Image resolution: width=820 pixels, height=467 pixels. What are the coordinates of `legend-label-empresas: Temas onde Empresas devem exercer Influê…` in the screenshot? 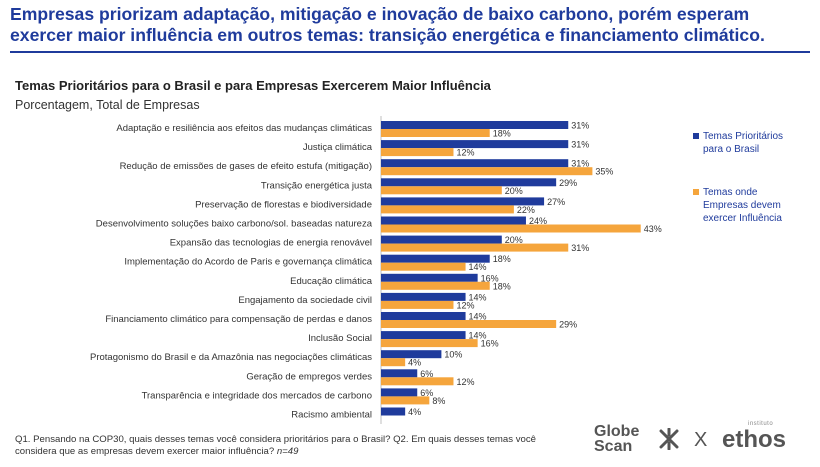 It's located at (742, 205).